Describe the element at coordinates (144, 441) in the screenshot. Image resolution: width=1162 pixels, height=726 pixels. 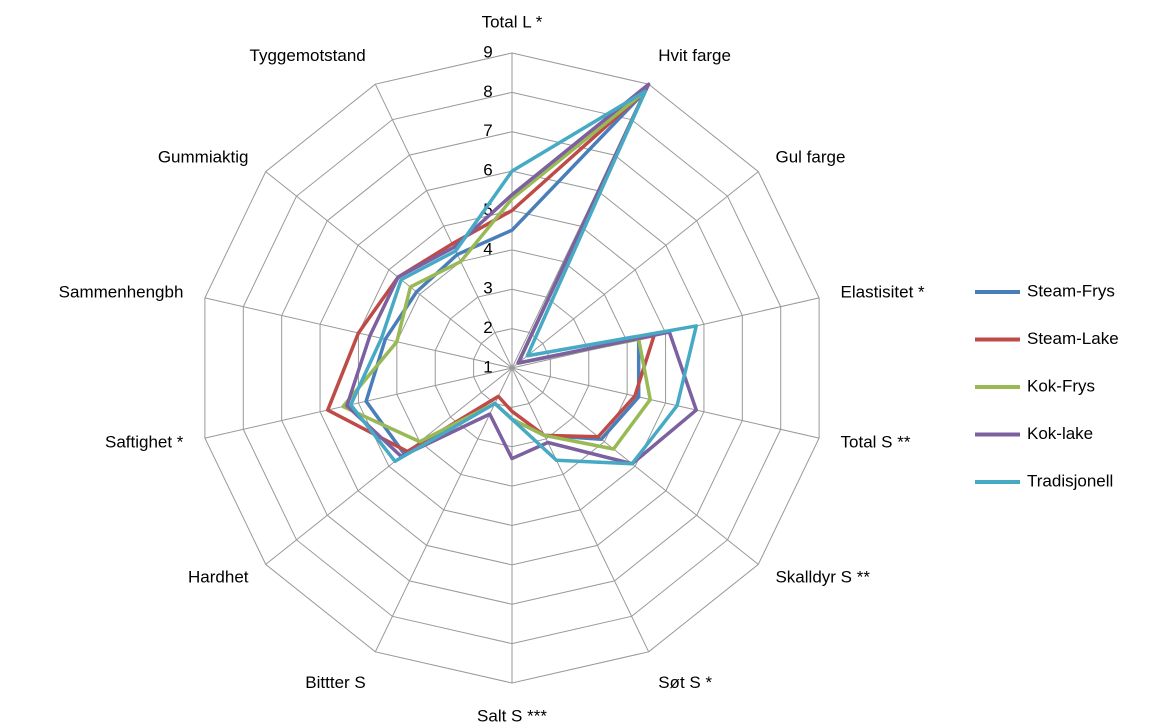
I see `category-label: Saftighet *` at that location.